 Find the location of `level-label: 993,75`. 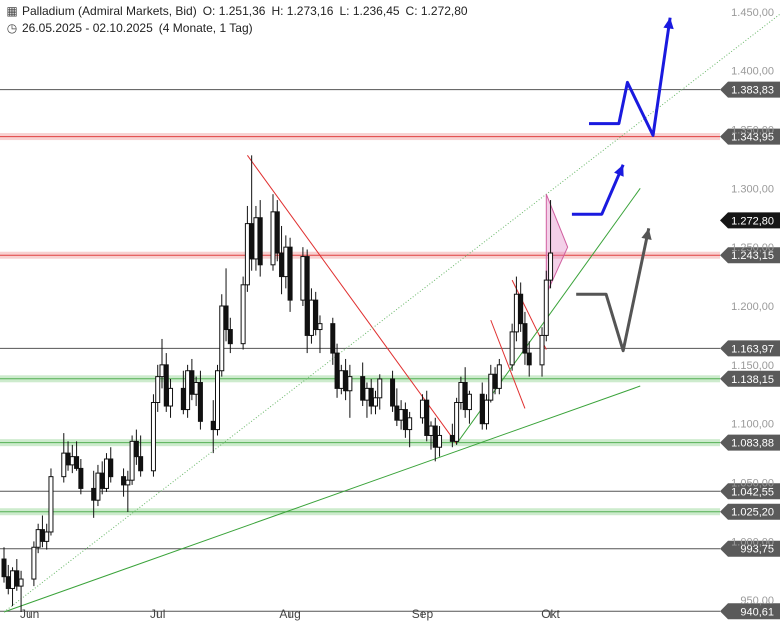

level-label: 993,75 is located at coordinates (757, 550).